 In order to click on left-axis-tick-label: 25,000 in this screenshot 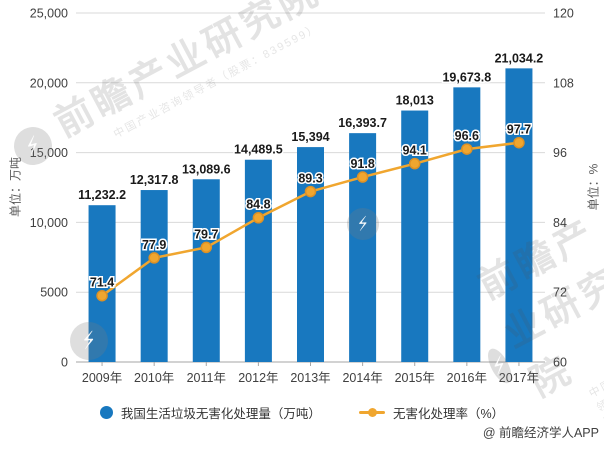, I will do `click(49, 14)`.